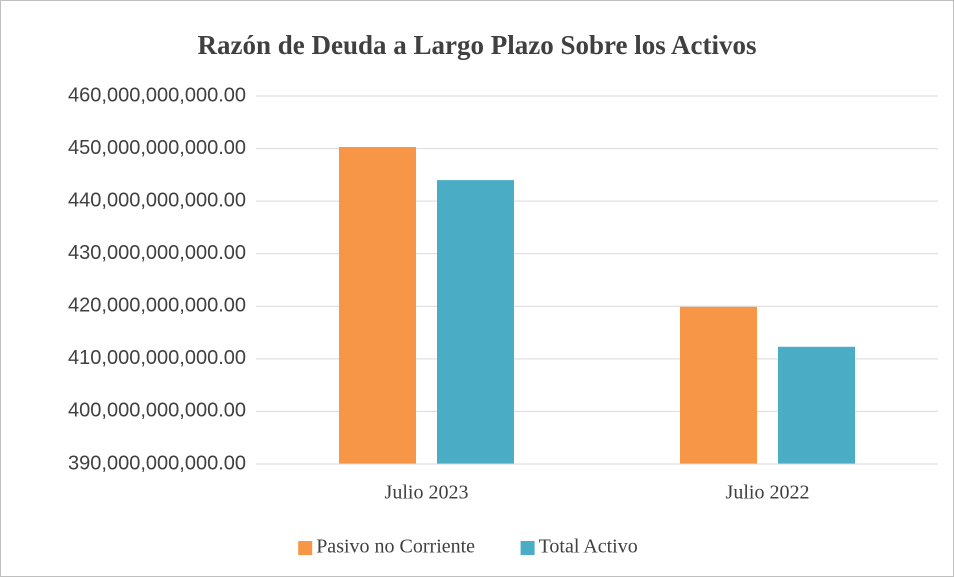 Image resolution: width=954 pixels, height=577 pixels. What do you see at coordinates (588, 547) in the screenshot?
I see `legend-label: Total Activo` at bounding box center [588, 547].